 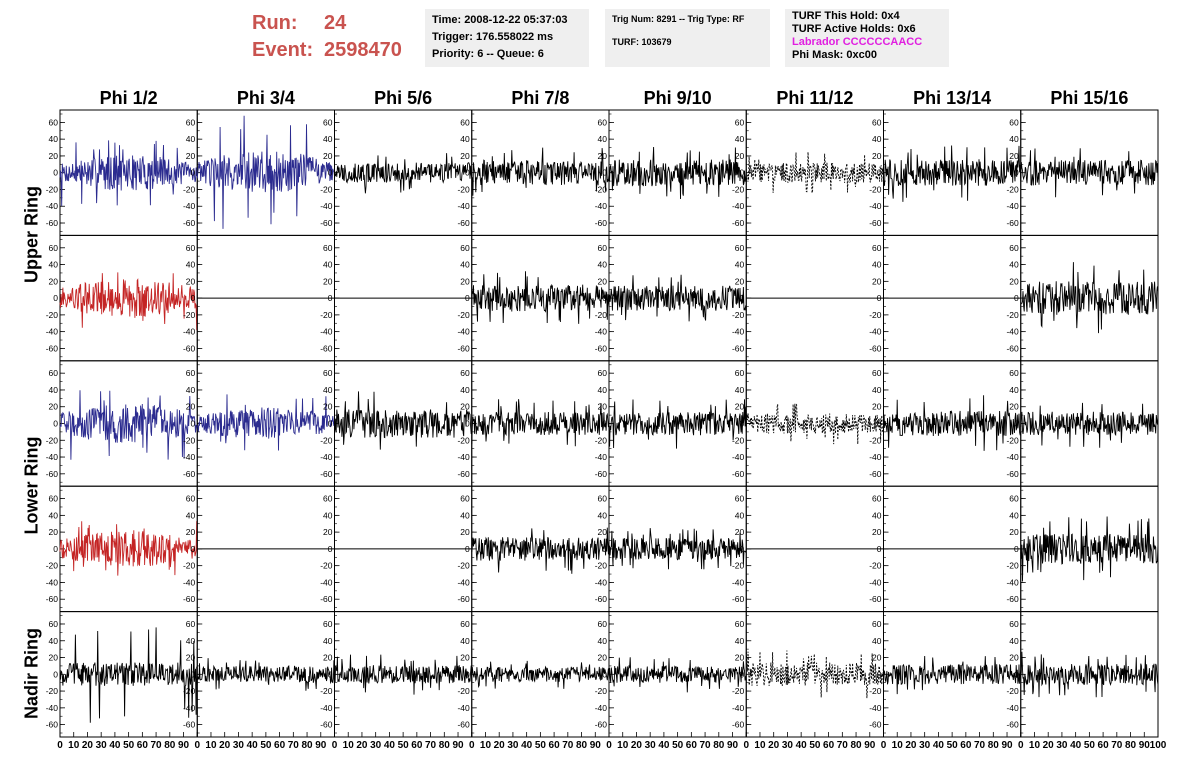 What do you see at coordinates (467, 674) in the screenshot?
I see `y-tick-label-4-3-3: 0` at bounding box center [467, 674].